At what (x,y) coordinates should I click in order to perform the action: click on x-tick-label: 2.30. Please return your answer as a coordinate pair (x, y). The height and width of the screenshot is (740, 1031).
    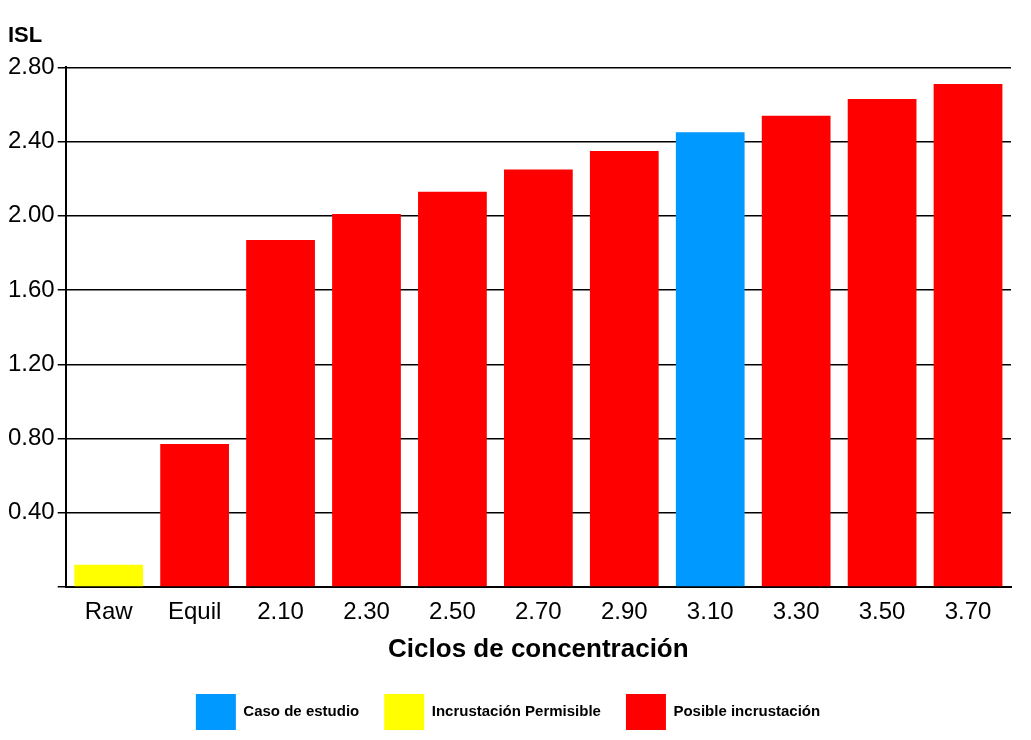
    Looking at the image, I should click on (366, 611).